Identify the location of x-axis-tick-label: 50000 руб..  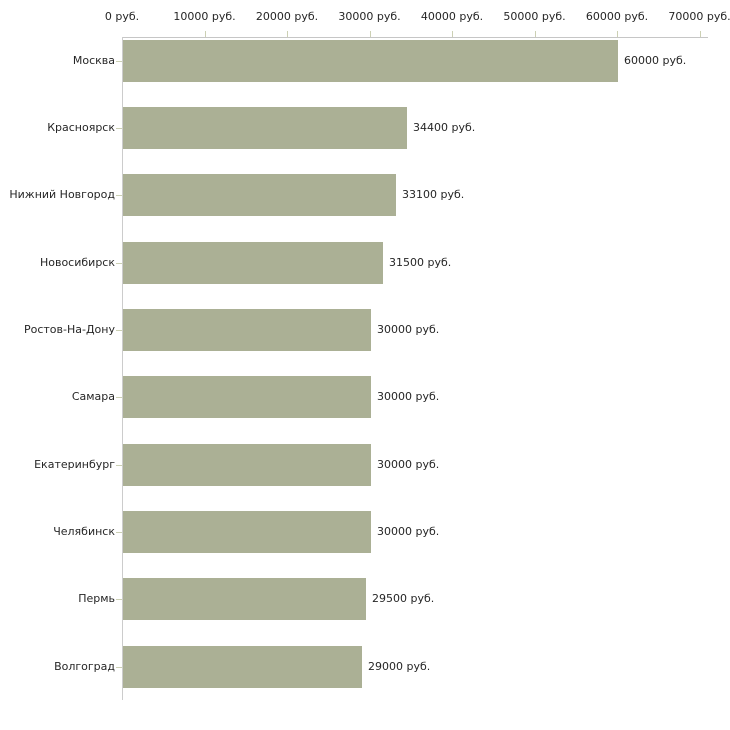
(534, 16).